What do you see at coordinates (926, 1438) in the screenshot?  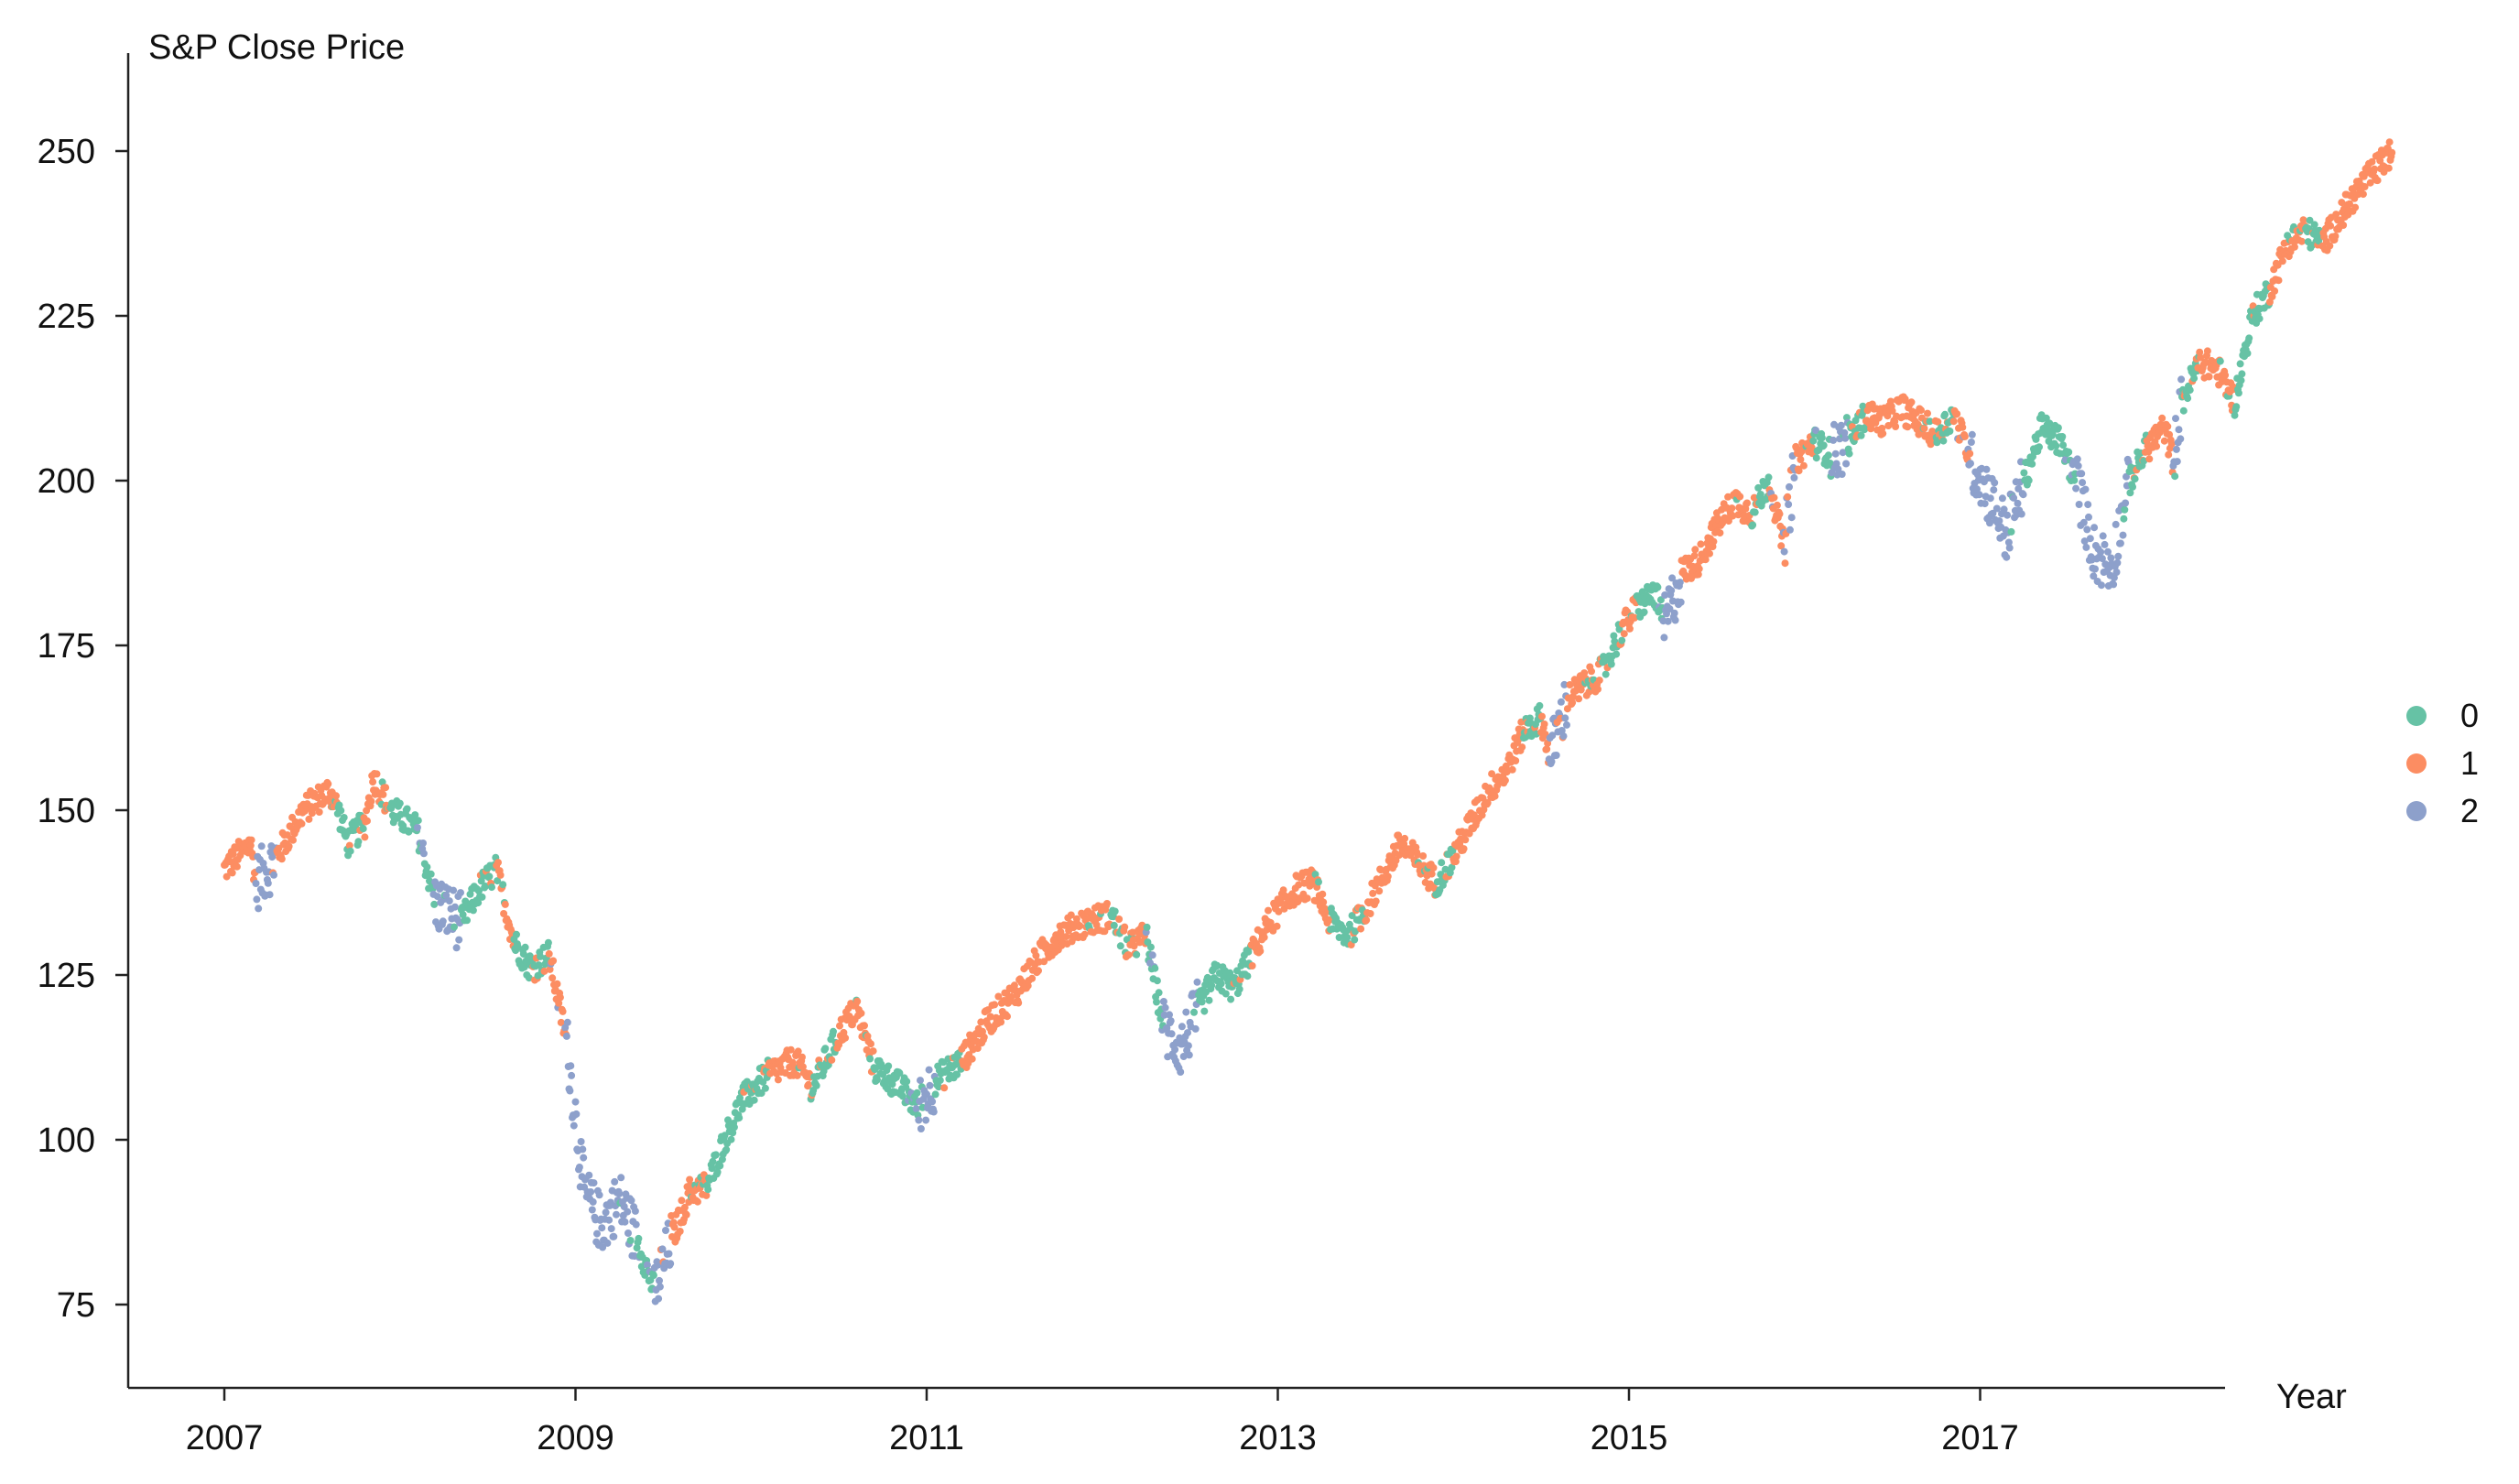 I see `x-tick-label: 2011` at bounding box center [926, 1438].